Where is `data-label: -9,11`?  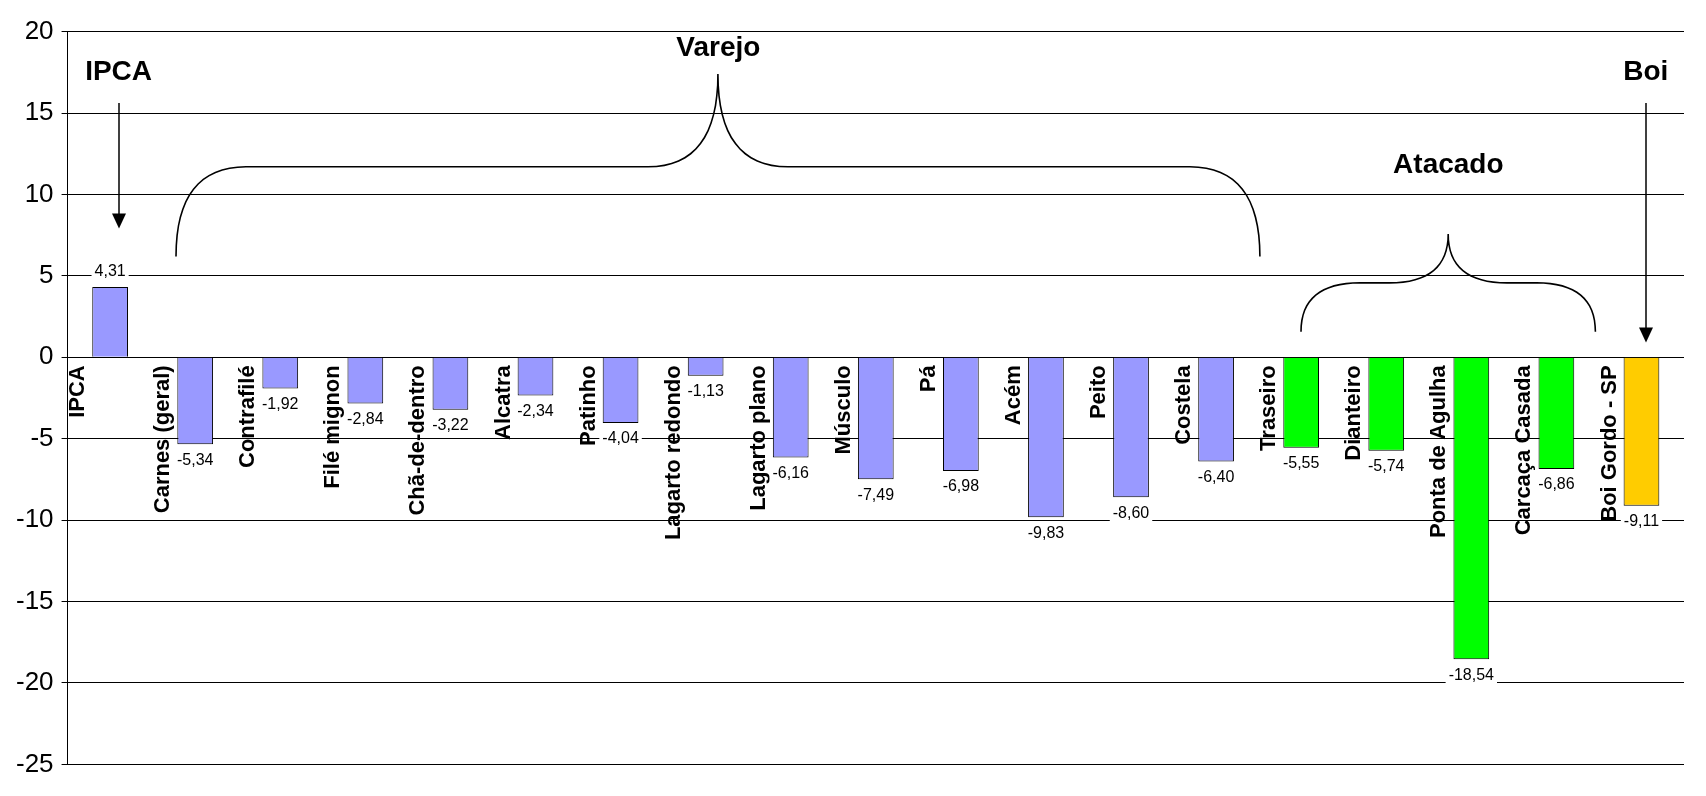
data-label: -9,11 is located at coordinates (1641, 521).